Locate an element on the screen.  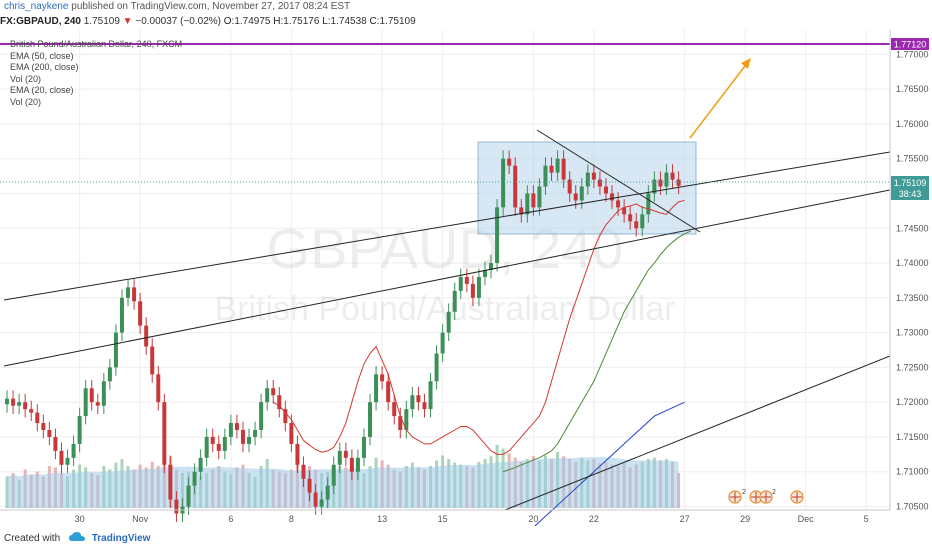
legend-vol-2: Vol (20) is located at coordinates (26, 101).